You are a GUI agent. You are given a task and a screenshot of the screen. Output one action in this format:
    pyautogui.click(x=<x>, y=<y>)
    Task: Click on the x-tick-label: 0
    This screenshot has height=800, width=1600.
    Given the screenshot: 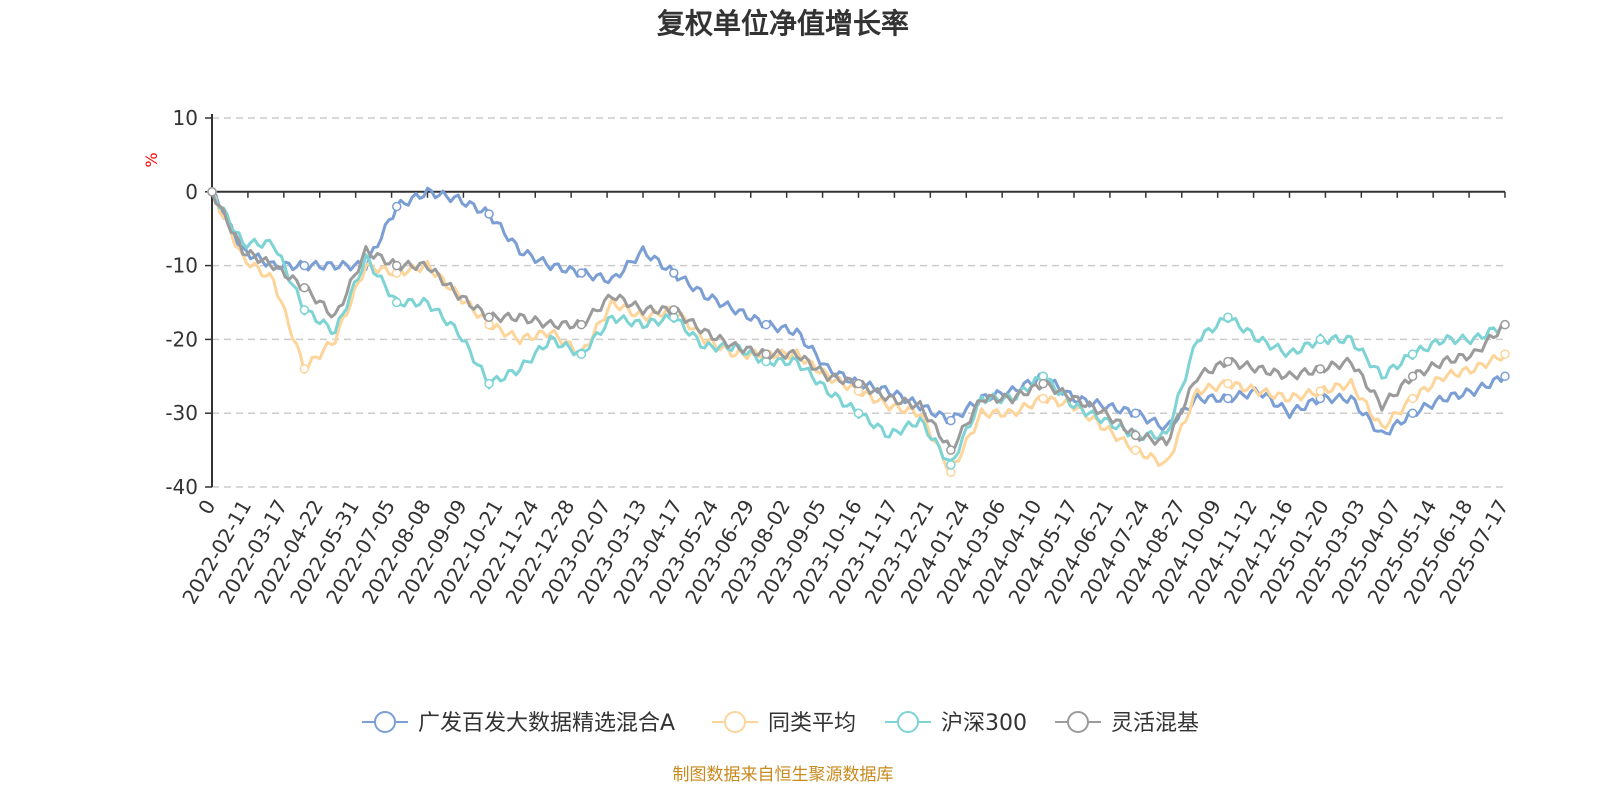 What is the action you would take?
    pyautogui.click(x=206, y=507)
    